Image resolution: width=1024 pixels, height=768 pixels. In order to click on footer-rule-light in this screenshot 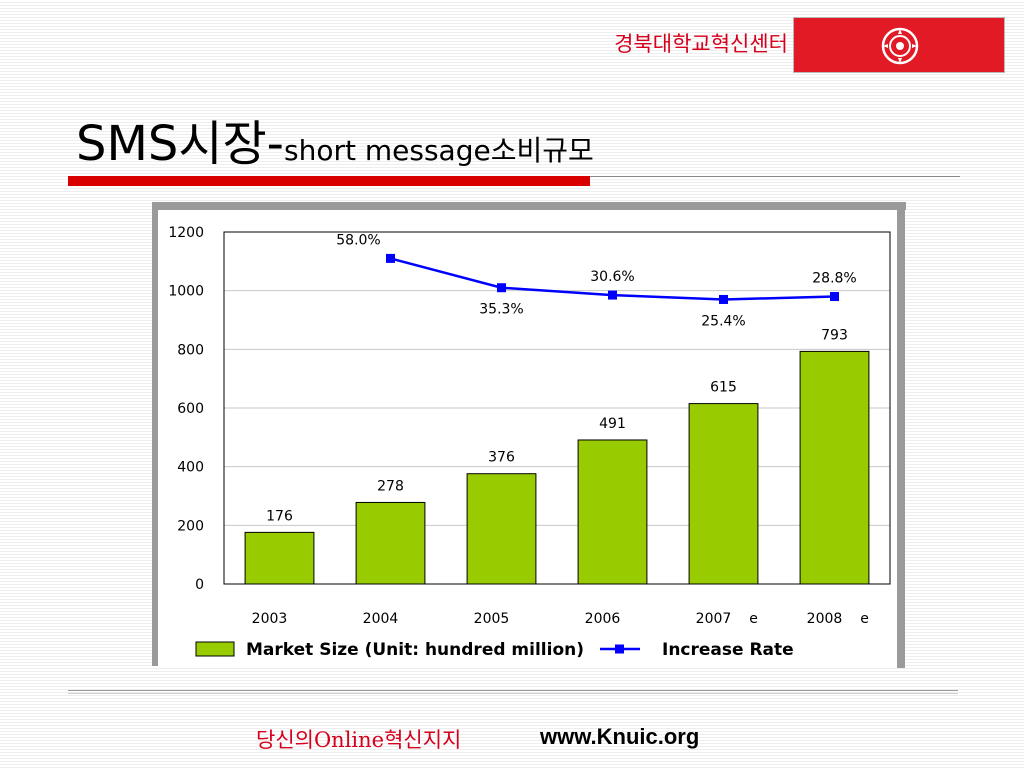, I will do `click(513, 693)`.